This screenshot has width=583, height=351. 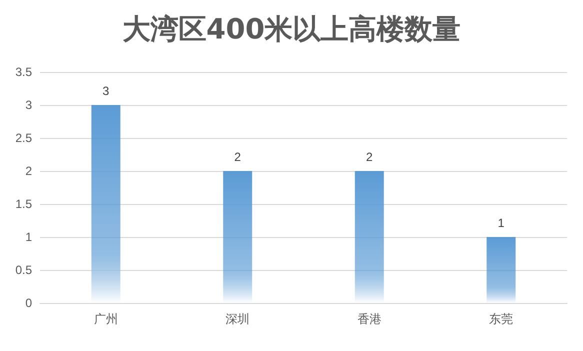 What do you see at coordinates (28, 105) in the screenshot?
I see `y-tick-label: 3` at bounding box center [28, 105].